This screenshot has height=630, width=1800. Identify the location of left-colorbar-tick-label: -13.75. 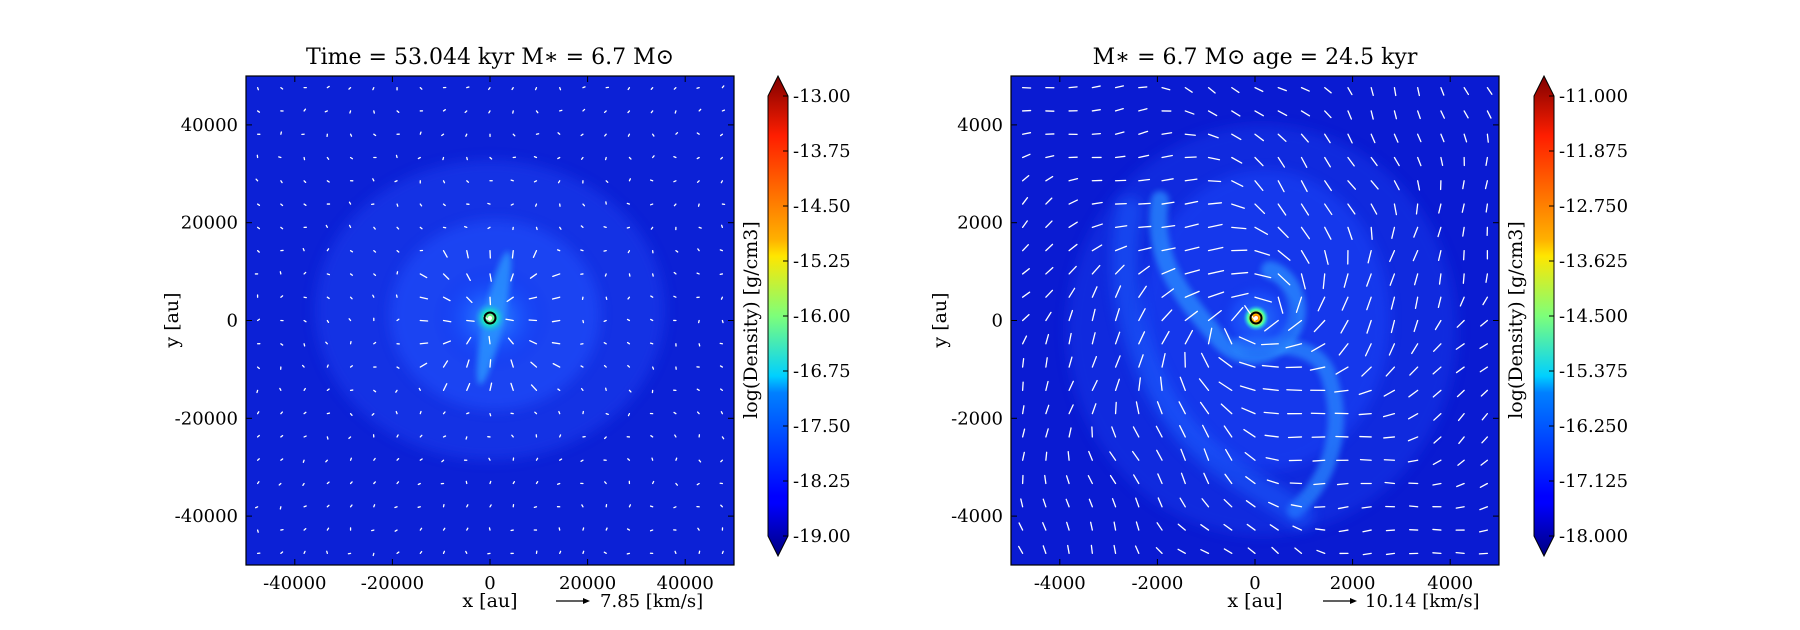
(822, 151).